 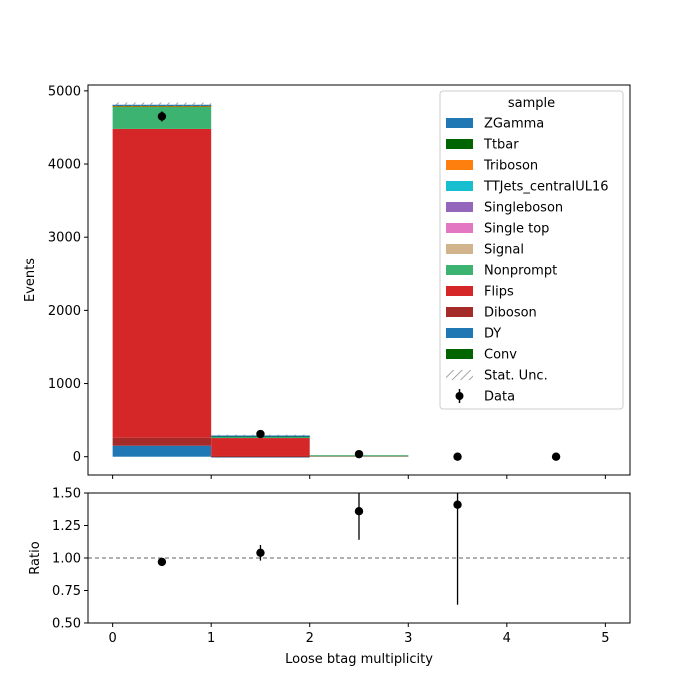 I want to click on legend-dy-swatch, so click(x=459, y=333).